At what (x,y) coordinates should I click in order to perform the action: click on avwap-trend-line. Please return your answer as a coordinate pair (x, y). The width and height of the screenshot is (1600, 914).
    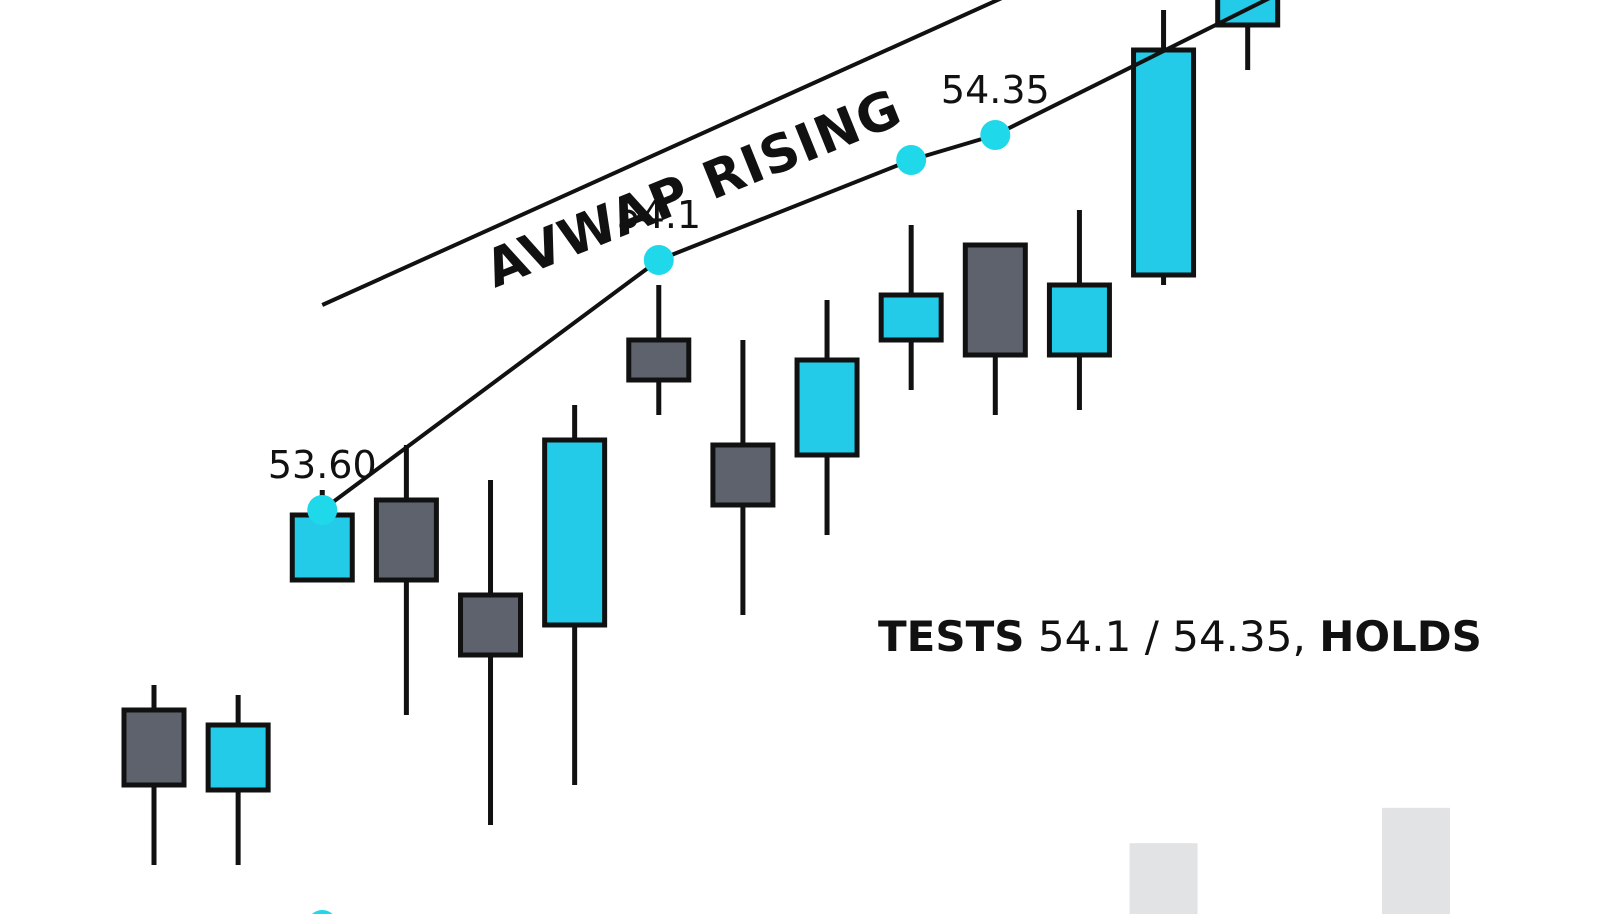
    Looking at the image, I should click on (662, 153).